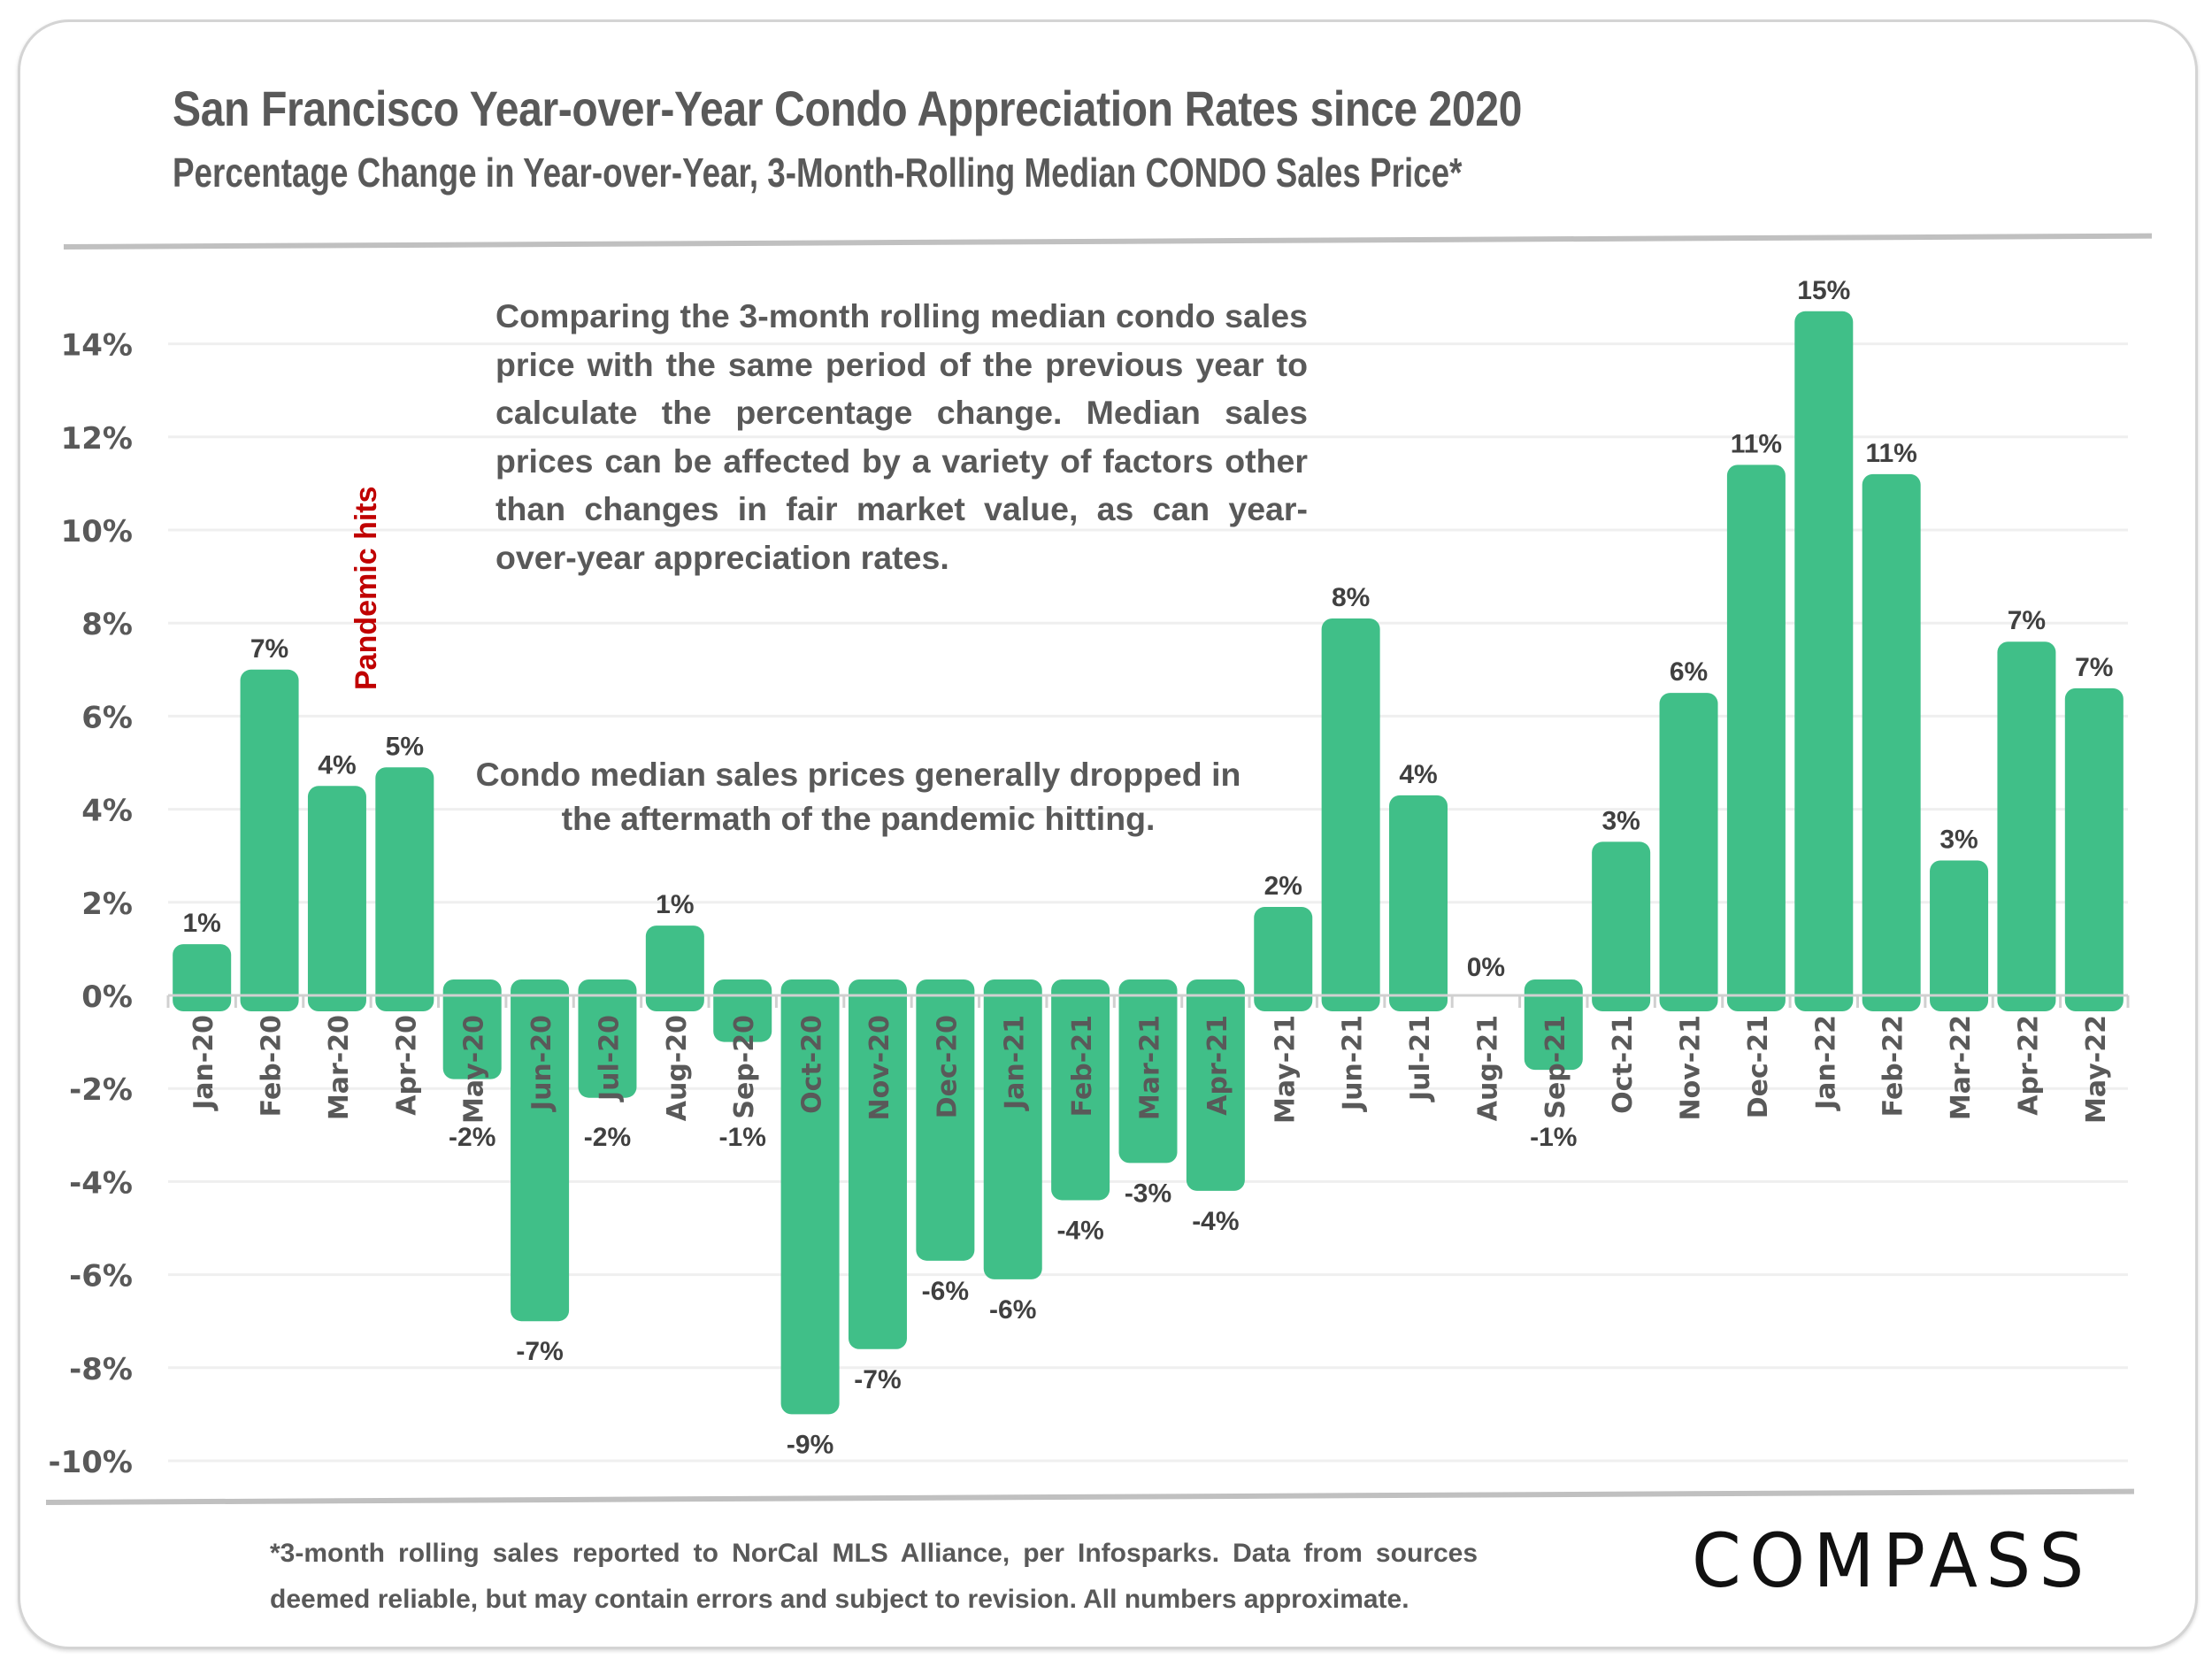 The image size is (2212, 1659). Describe the element at coordinates (1962, 1067) in the screenshot. I see `x-tick-label: Mar-22` at that location.